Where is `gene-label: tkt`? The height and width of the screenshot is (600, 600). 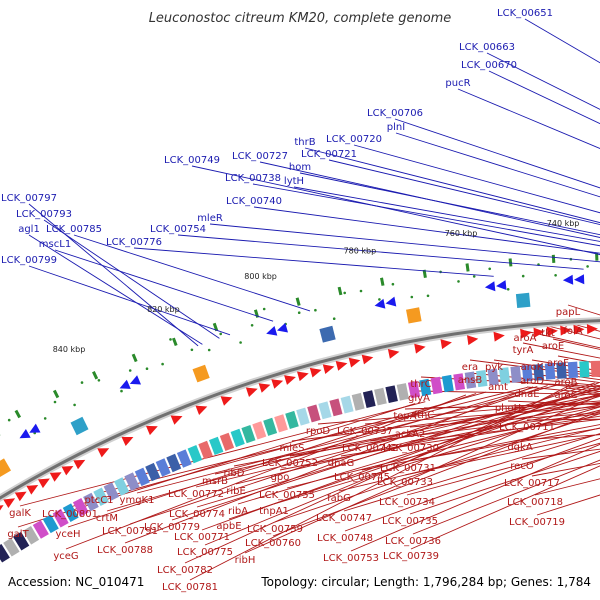 gene-label: tkt is located at coordinates (548, 333).